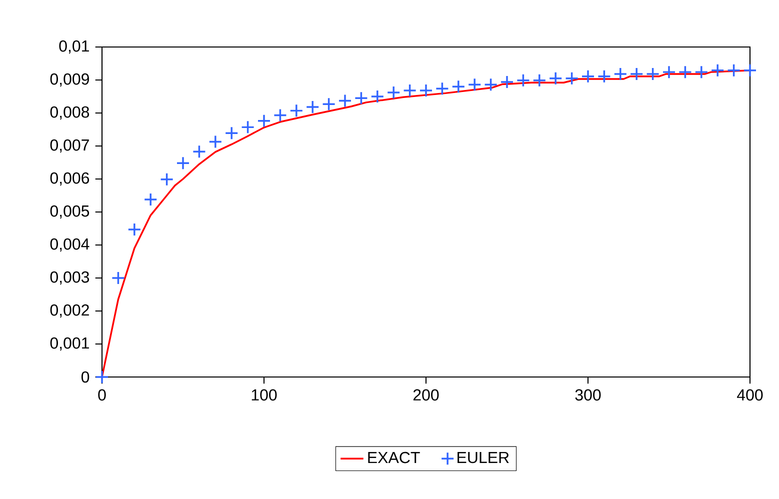 The height and width of the screenshot is (499, 779). Describe the element at coordinates (70, 278) in the screenshot. I see `y-tick-label: 0,003` at that location.